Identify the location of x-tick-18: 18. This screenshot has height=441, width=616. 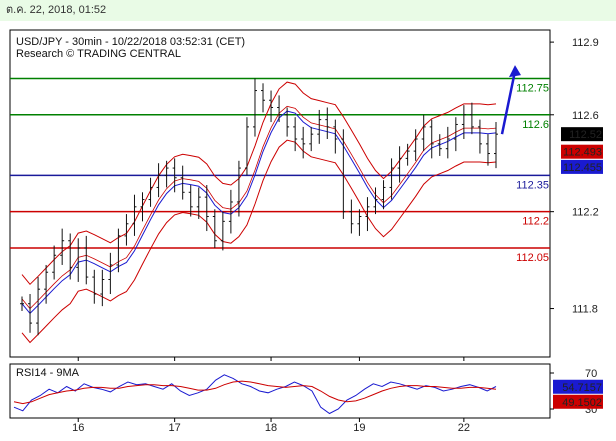
(271, 428).